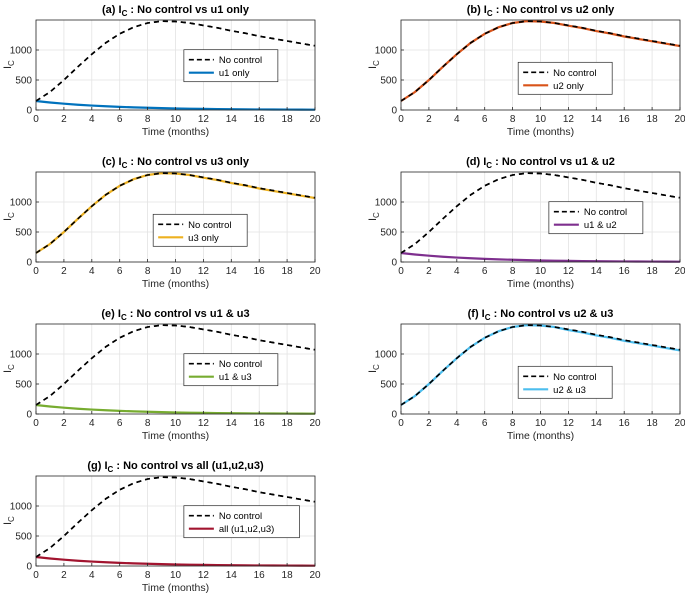 The height and width of the screenshot is (605, 685). I want to click on chart-title: (a) IC : No control vs u1 only, so click(176, 11).